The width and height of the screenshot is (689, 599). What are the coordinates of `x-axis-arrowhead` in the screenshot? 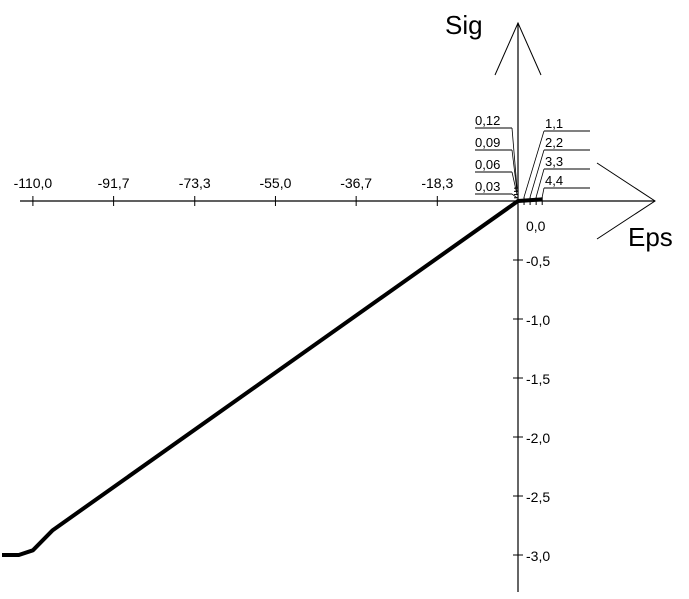 It's located at (626, 201).